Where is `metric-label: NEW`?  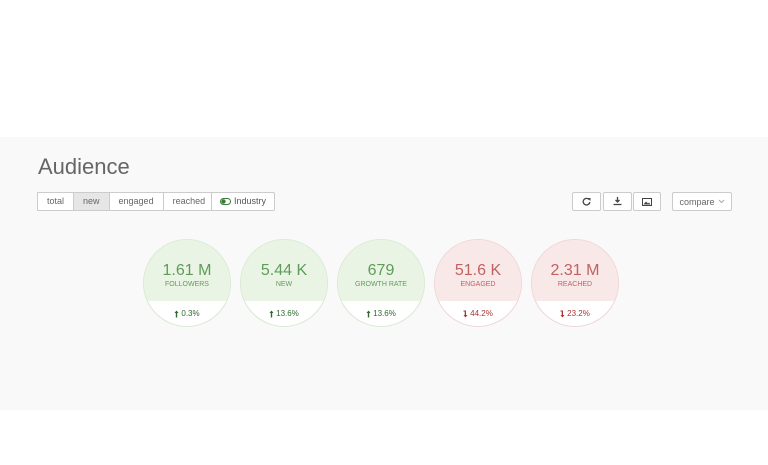 metric-label: NEW is located at coordinates (284, 284).